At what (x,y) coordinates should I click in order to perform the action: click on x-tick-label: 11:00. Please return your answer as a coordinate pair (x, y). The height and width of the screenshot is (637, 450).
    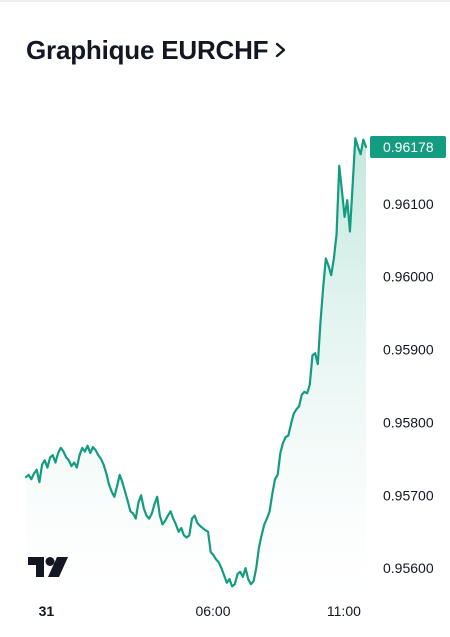
    Looking at the image, I should click on (344, 611).